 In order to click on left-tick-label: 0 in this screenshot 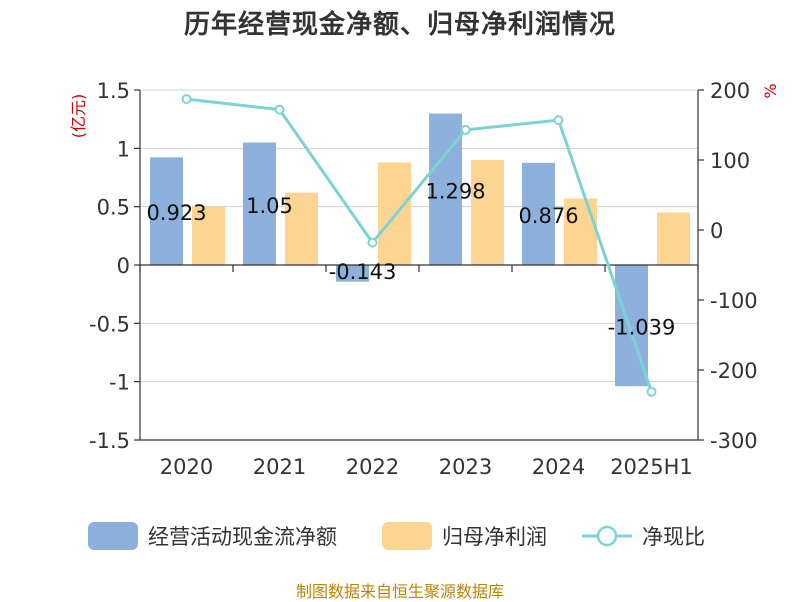, I will do `click(123, 266)`.